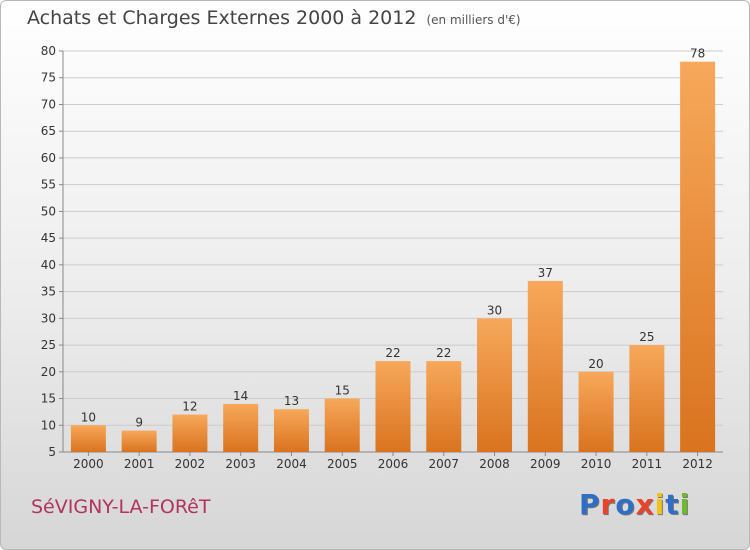 This screenshot has width=750, height=550. Describe the element at coordinates (291, 464) in the screenshot. I see `x-tick-label: 2004` at that location.